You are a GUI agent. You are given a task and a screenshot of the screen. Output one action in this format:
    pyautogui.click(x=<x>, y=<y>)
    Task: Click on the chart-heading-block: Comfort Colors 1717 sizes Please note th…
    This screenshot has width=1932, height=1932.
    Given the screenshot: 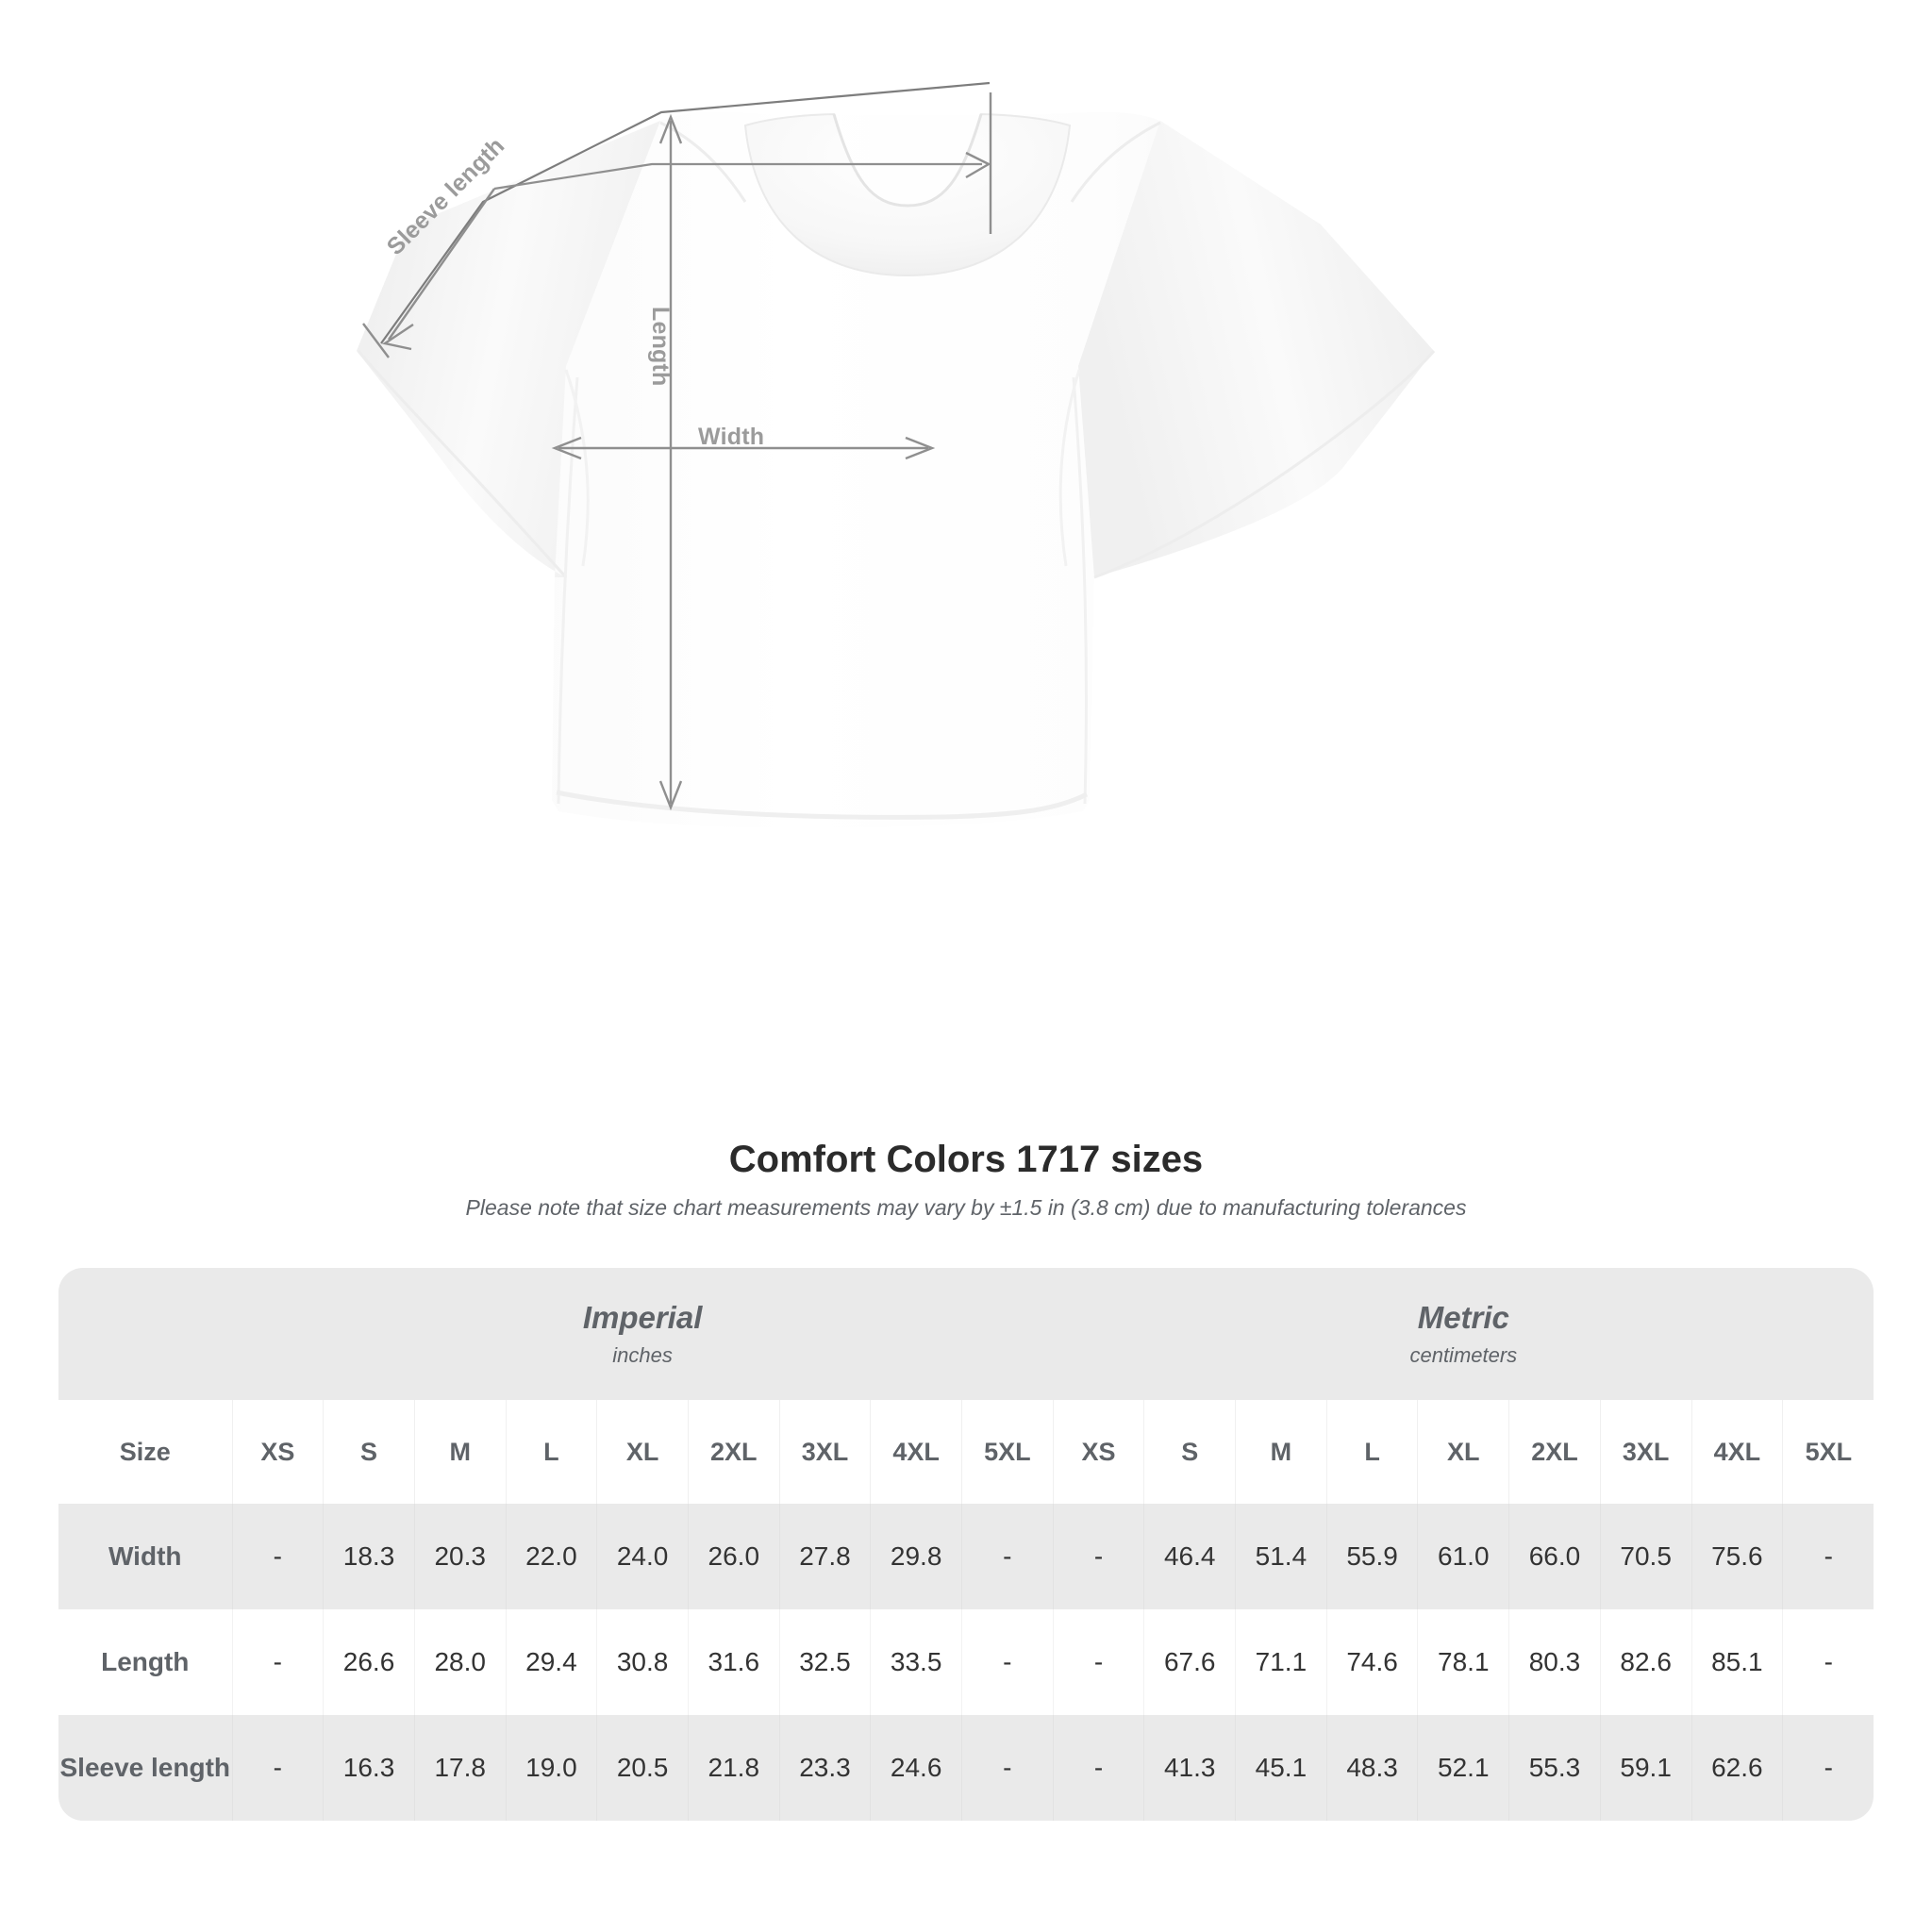 What is the action you would take?
    pyautogui.click(x=966, y=1179)
    